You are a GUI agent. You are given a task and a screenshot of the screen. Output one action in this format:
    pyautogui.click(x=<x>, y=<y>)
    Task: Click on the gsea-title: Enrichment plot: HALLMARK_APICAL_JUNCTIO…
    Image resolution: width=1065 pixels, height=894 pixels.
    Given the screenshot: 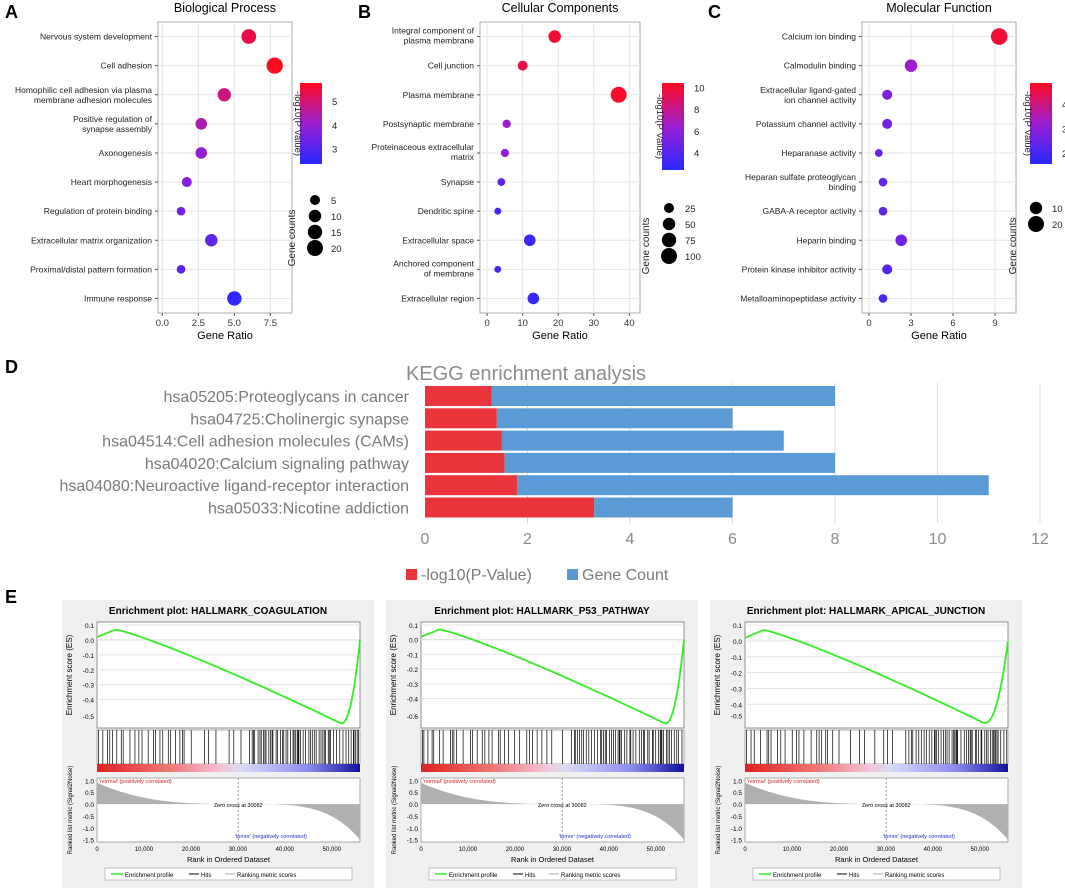 What is the action you would take?
    pyautogui.click(x=866, y=611)
    